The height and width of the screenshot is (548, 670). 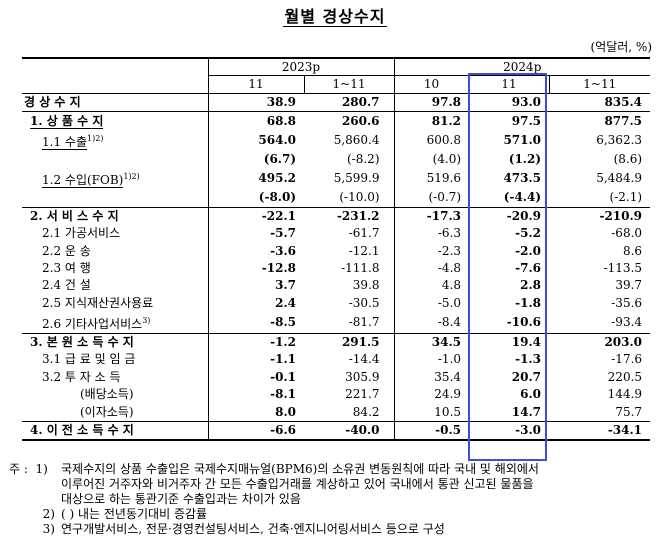 I want to click on row-label-text: (배당소득), so click(x=107, y=394).